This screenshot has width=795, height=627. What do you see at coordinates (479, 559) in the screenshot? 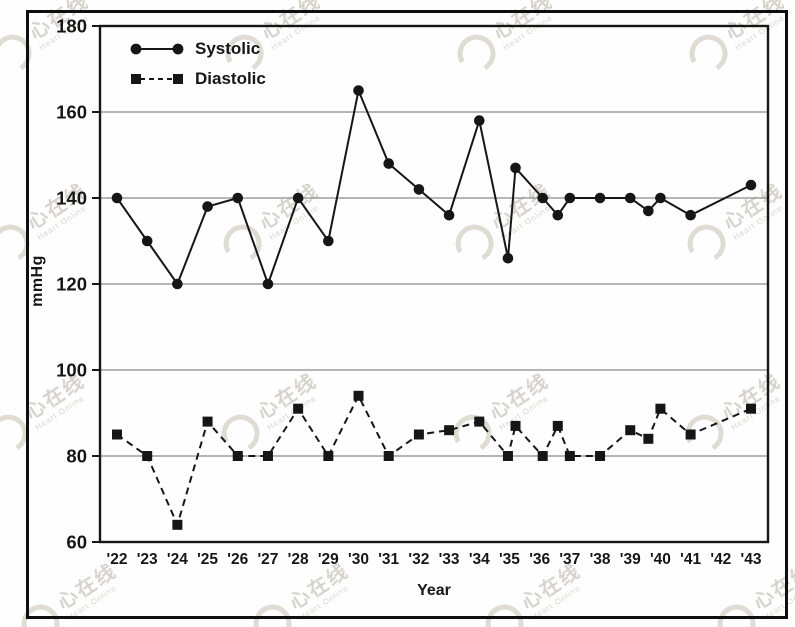
I see `x-tick-label: '34` at bounding box center [479, 559].